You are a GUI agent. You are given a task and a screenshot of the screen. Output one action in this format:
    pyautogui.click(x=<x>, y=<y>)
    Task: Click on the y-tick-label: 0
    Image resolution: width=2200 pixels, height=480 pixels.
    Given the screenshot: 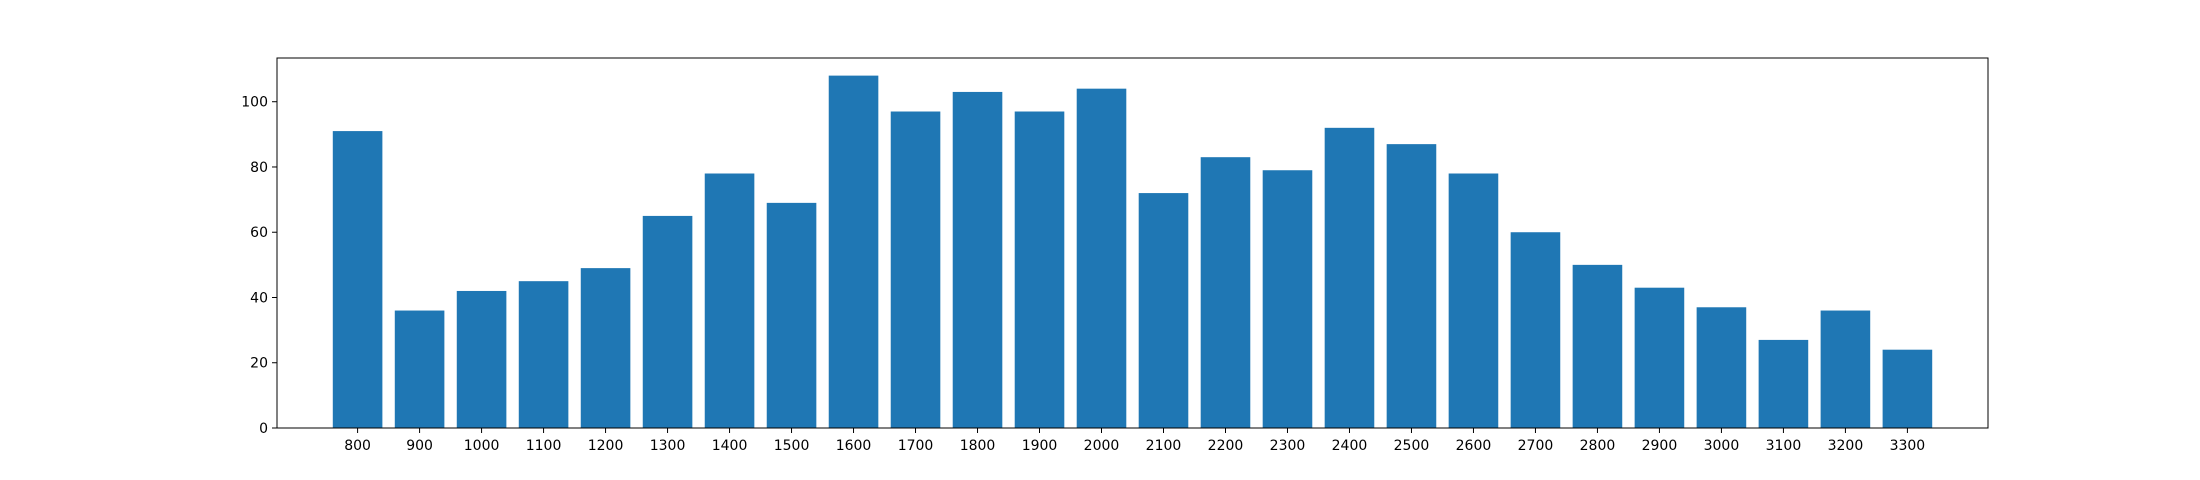 What is the action you would take?
    pyautogui.click(x=263, y=429)
    